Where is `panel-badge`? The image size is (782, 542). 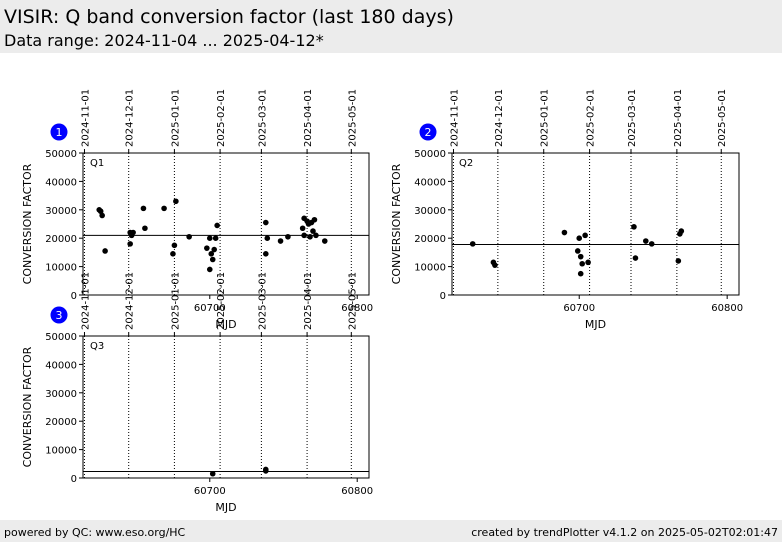 panel-badge is located at coordinates (59, 315).